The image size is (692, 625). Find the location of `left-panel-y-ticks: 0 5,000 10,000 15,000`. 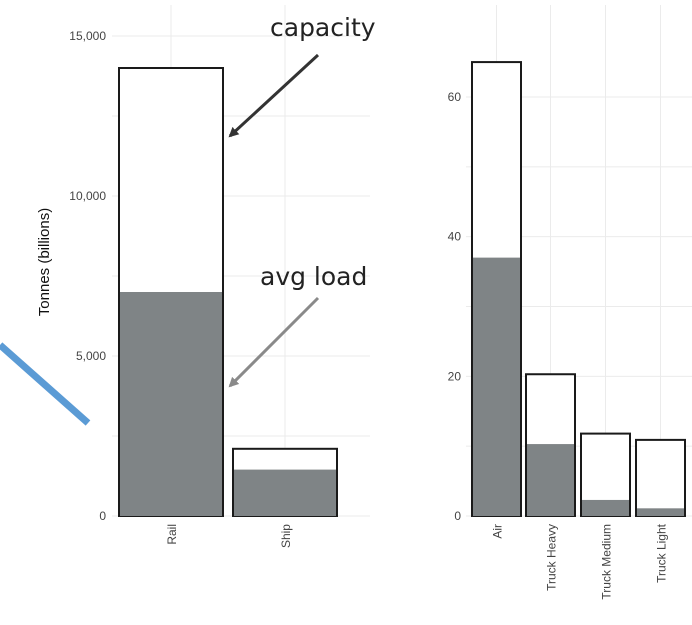

left-panel-y-ticks: 0 5,000 10,000 15,000 is located at coordinates (87, 276).